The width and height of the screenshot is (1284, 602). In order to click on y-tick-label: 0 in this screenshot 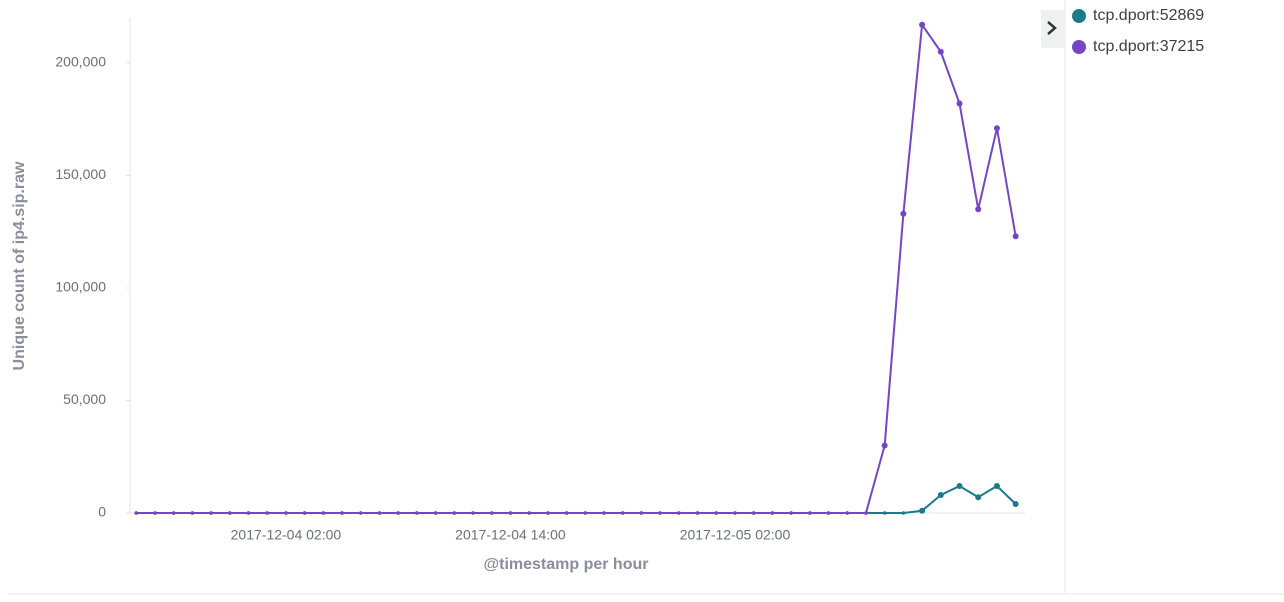, I will do `click(102, 512)`.